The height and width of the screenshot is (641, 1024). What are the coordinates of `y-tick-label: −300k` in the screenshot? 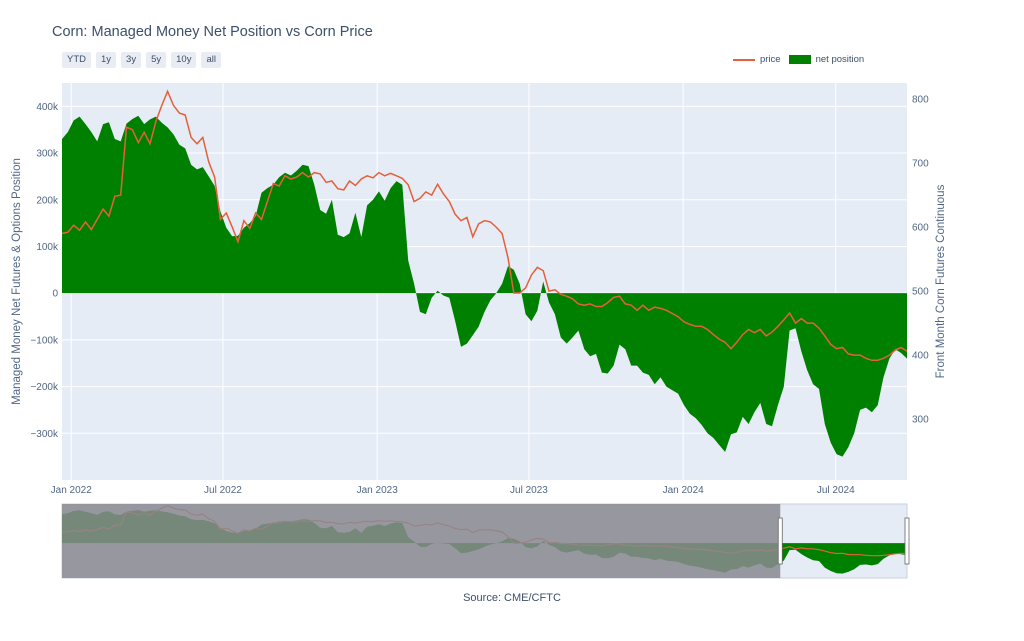 It's located at (44, 434).